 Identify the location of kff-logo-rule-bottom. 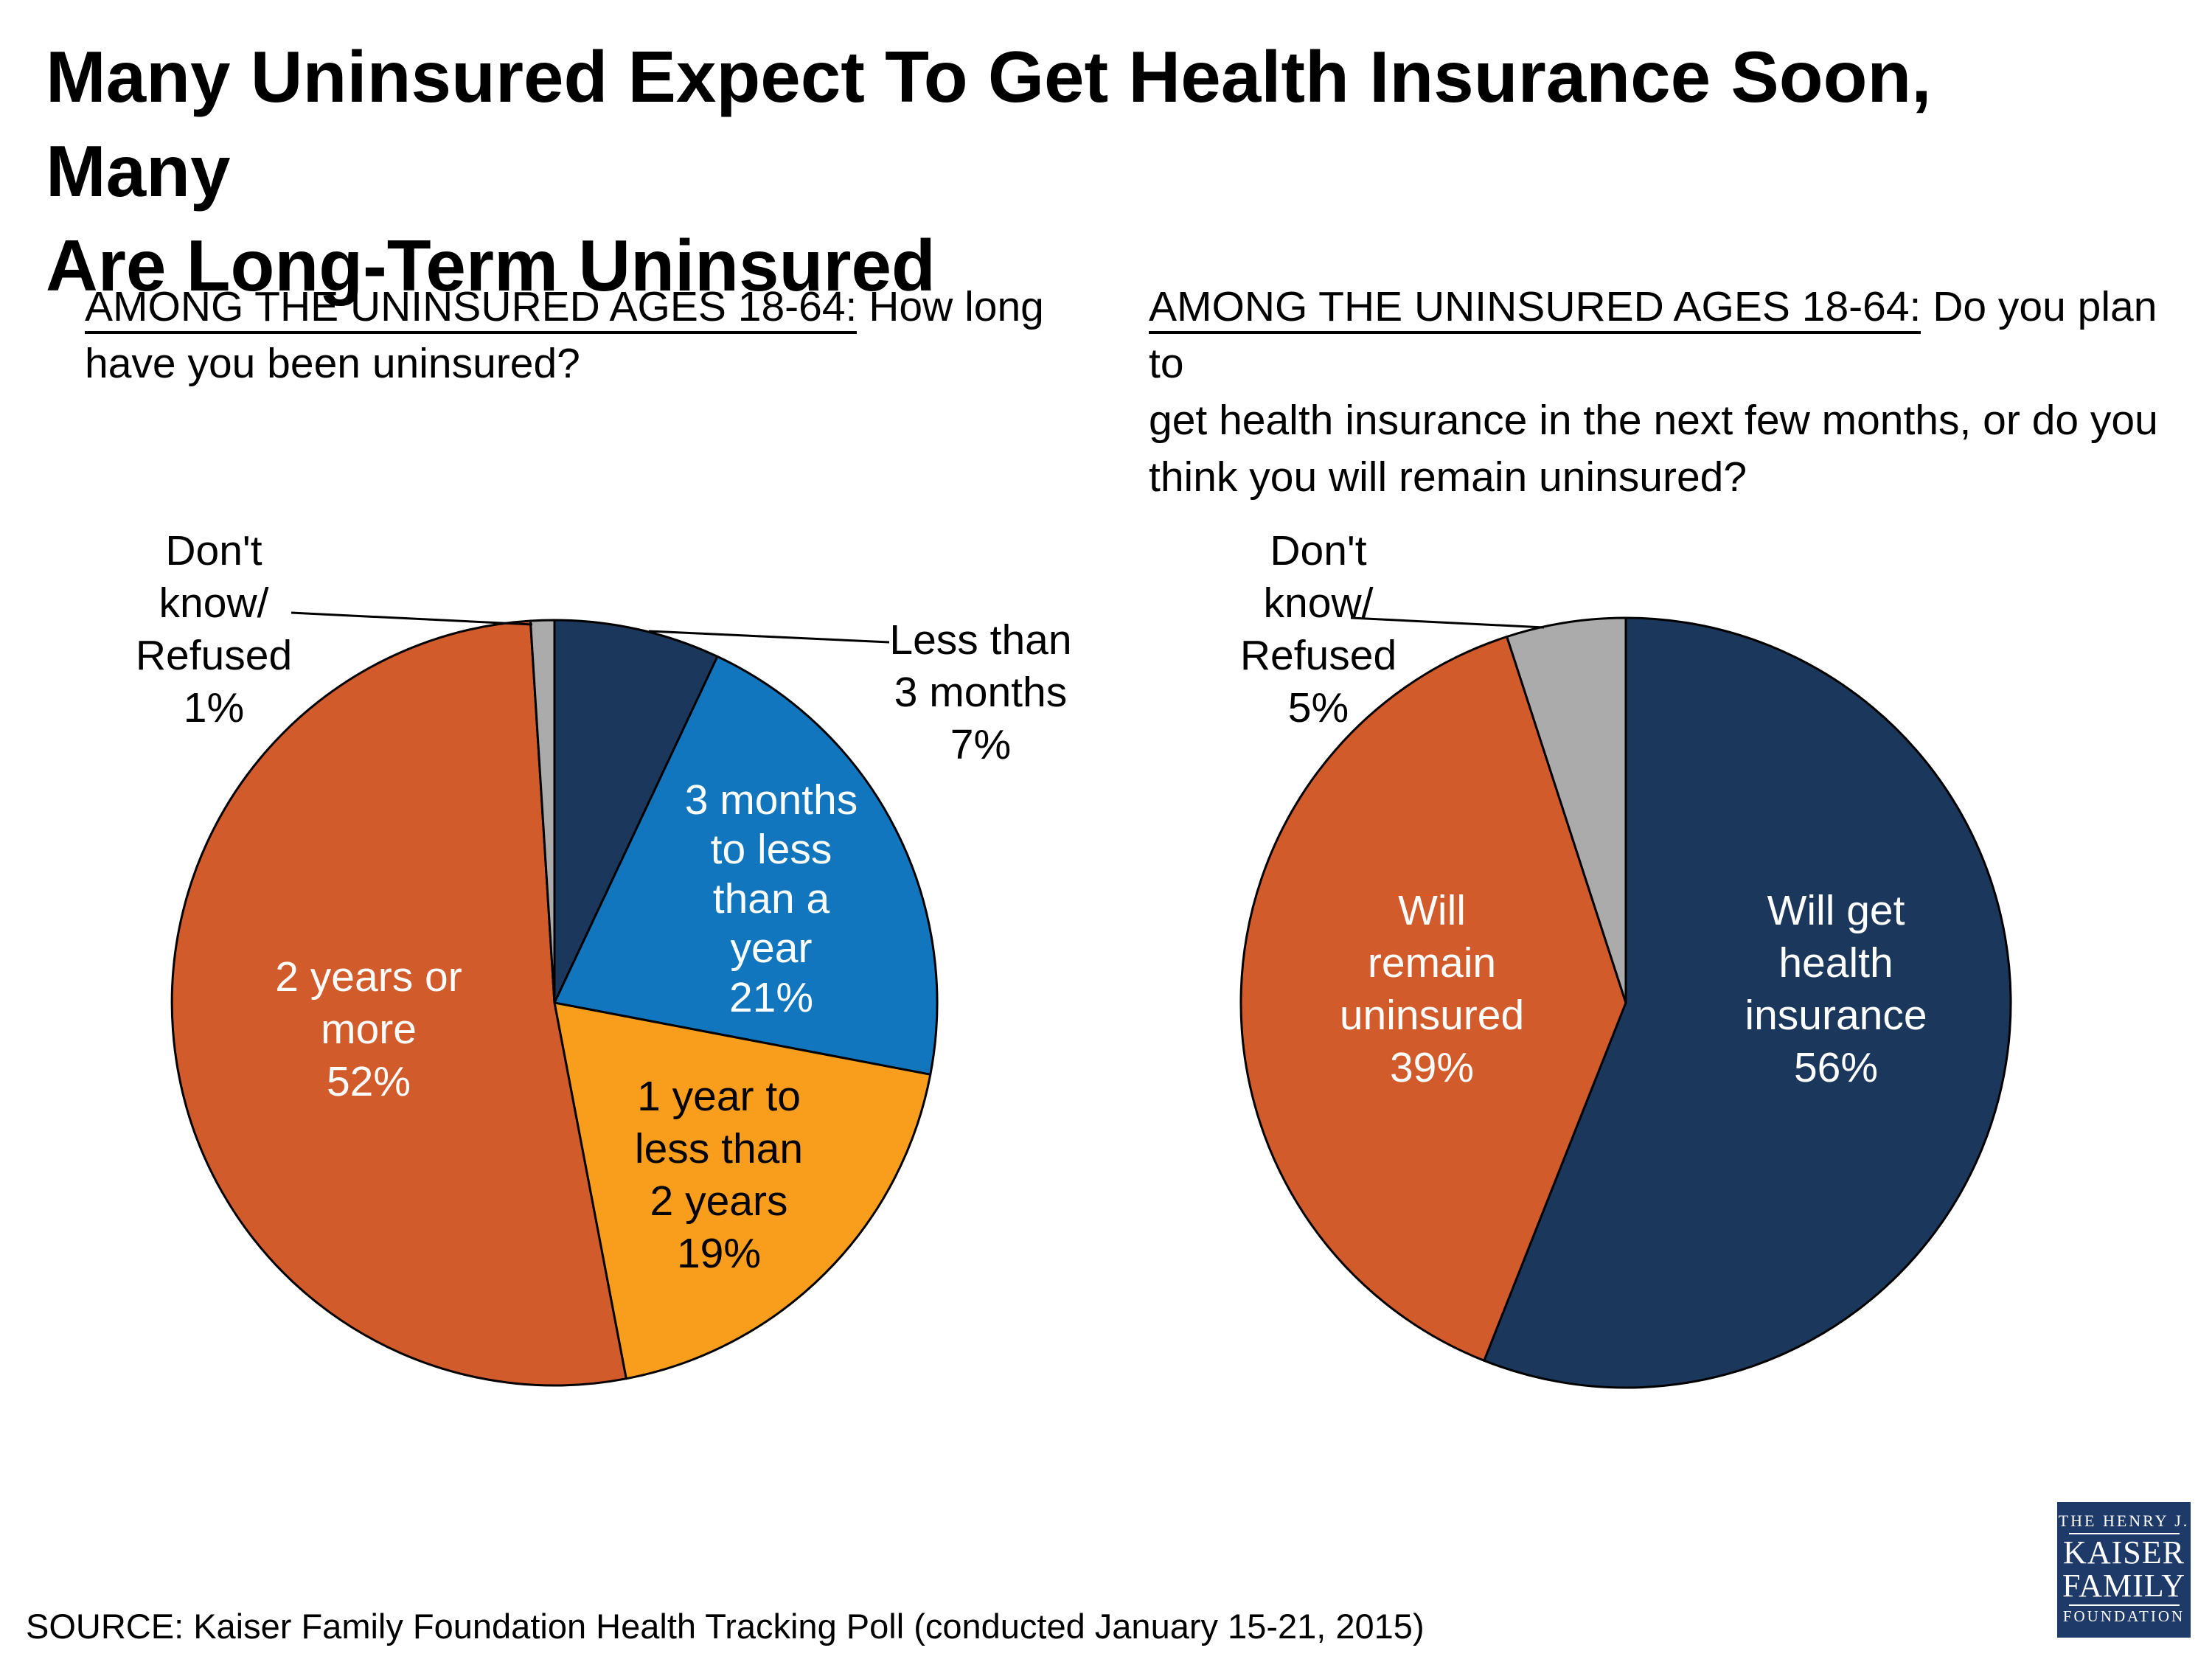
(2124, 1605).